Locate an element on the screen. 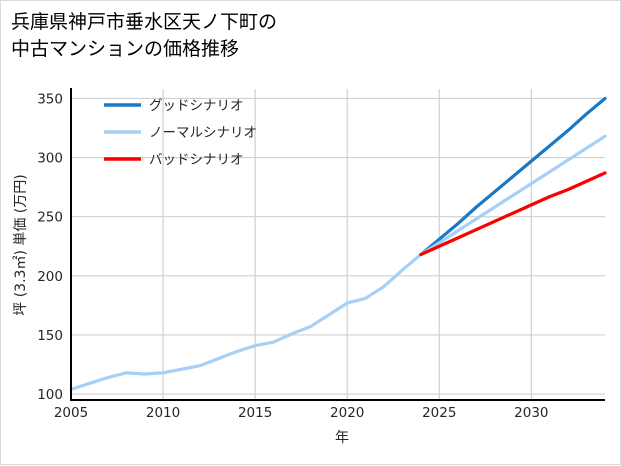 This screenshot has width=621, height=466. y-tick-label: 250 is located at coordinates (50, 218).